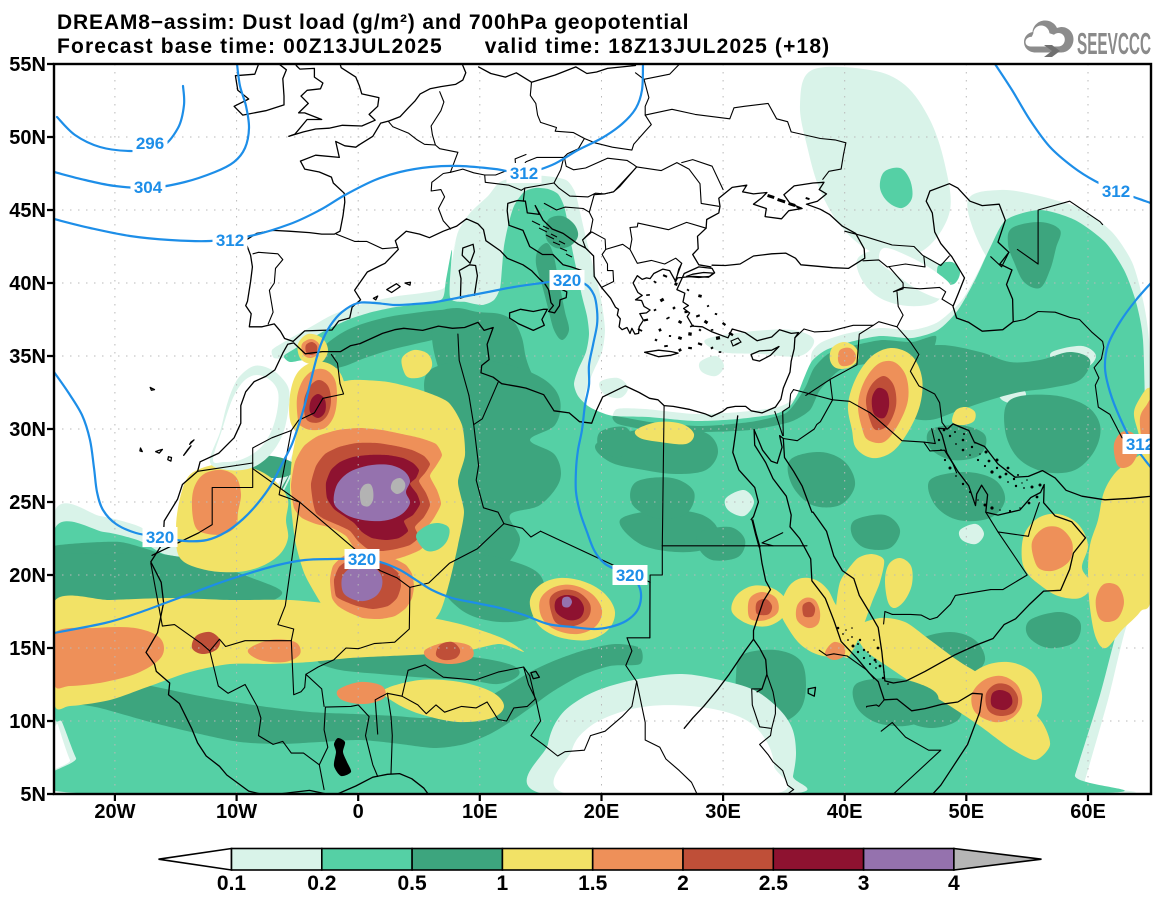 This screenshot has height=912, width=1165. Describe the element at coordinates (27, 138) in the screenshot. I see `svg-text: 50N` at that location.